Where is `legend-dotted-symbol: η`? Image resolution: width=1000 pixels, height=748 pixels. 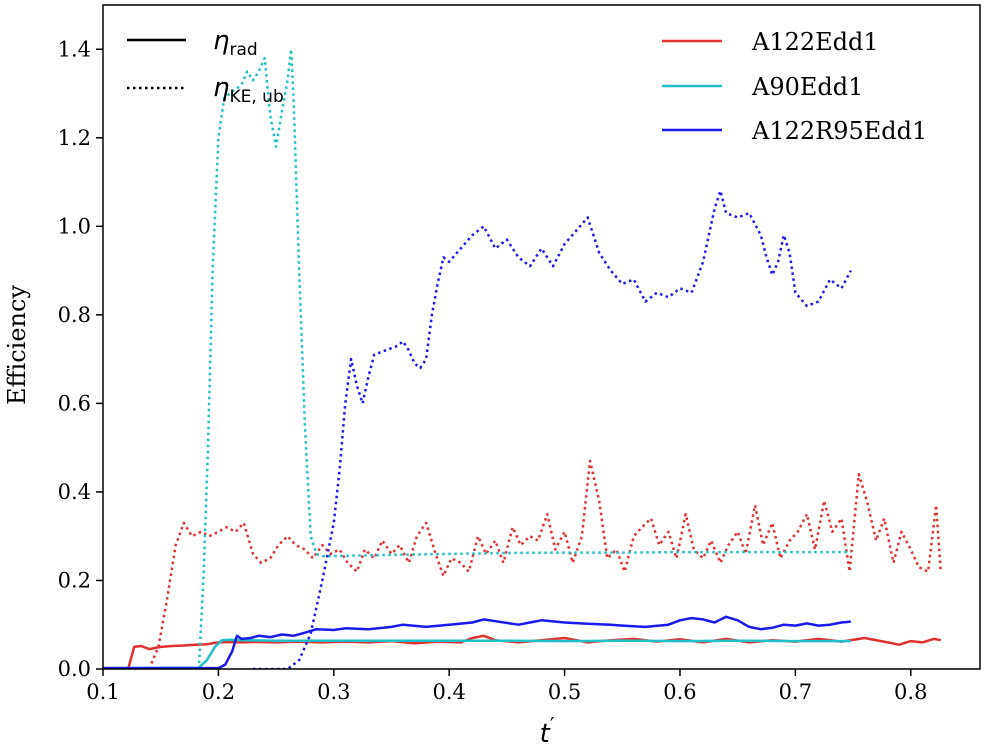 legend-dotted-symbol: η is located at coordinates (221, 88).